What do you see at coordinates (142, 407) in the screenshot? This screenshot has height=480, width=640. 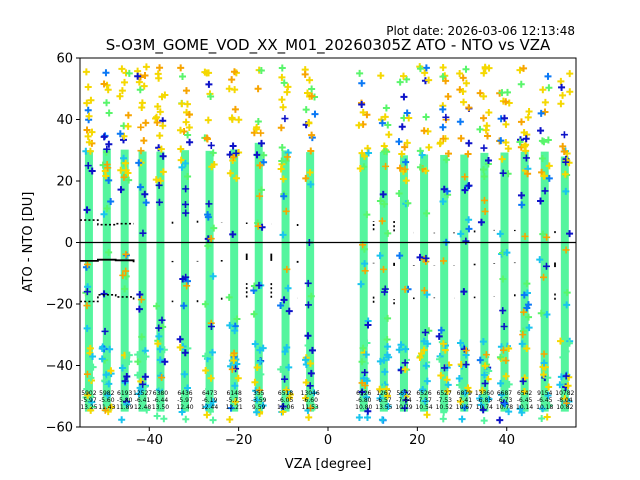 I see `bin-std-label: 12.48` at bounding box center [142, 407].